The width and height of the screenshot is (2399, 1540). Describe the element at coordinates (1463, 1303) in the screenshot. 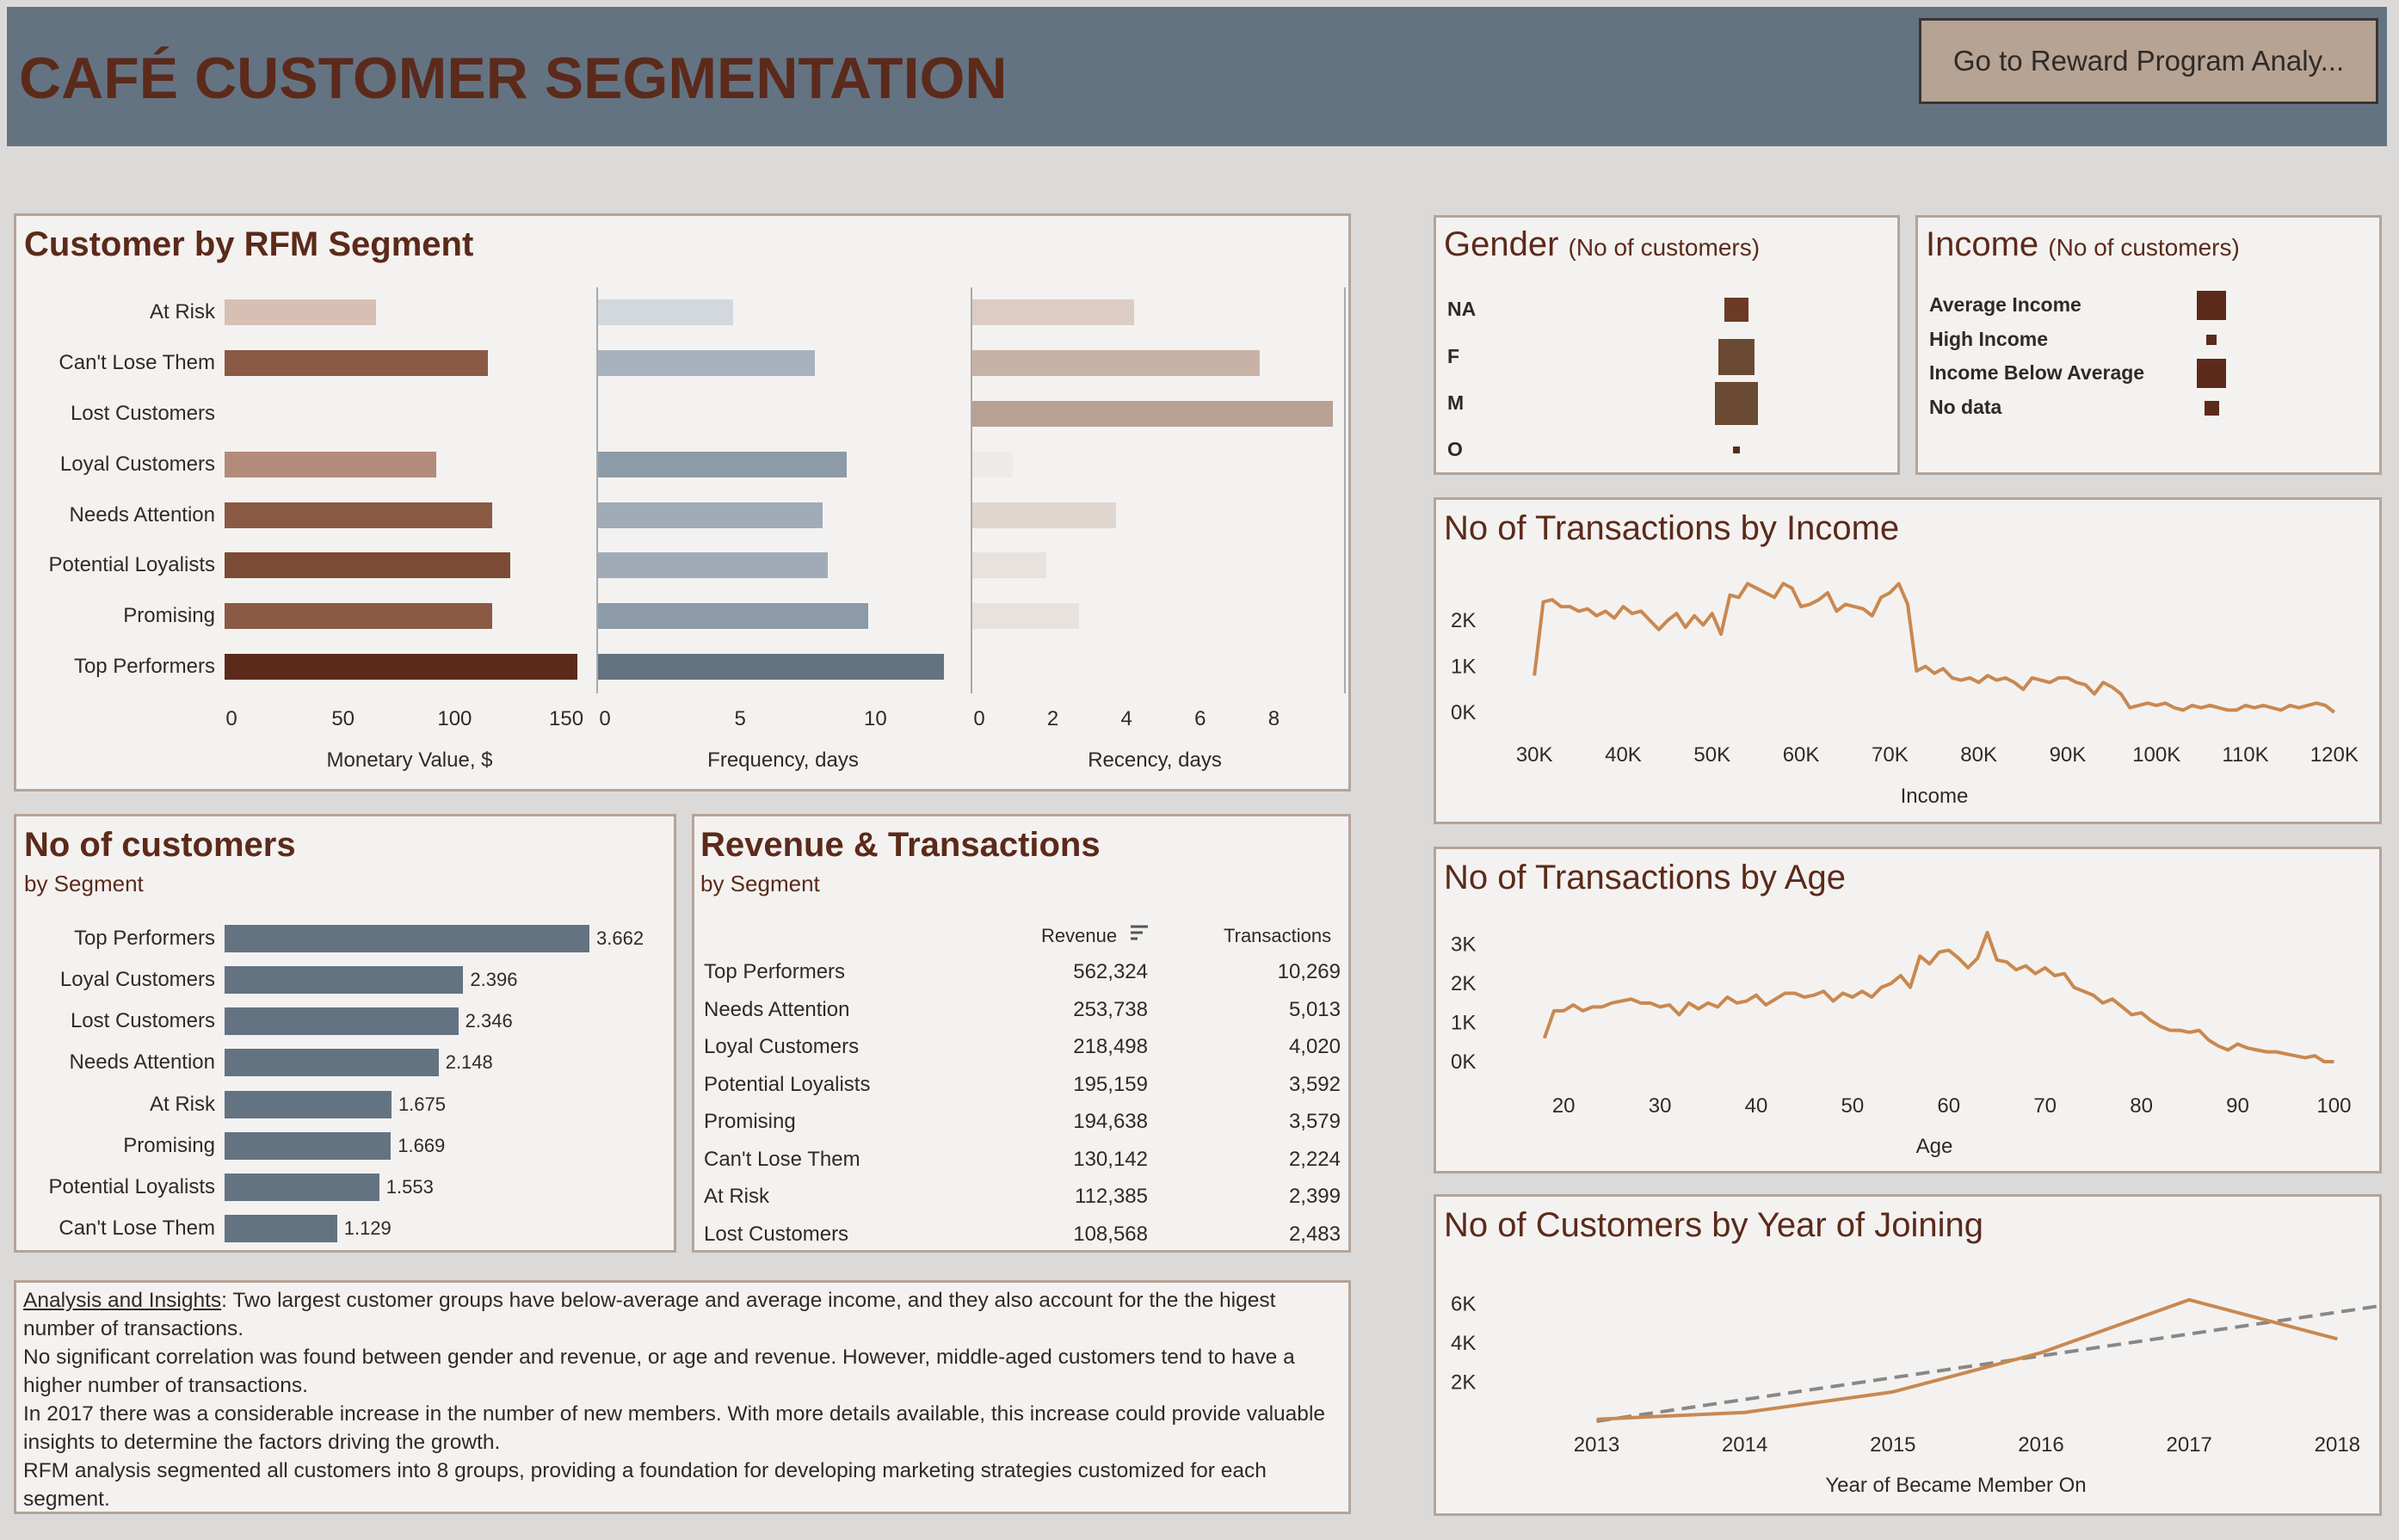

I see `y-tick-label: 6K` at that location.